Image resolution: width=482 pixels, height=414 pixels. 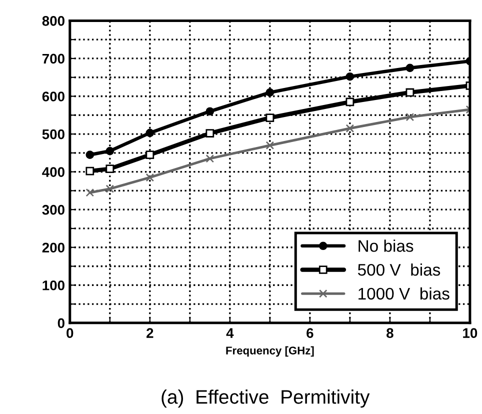 What do you see at coordinates (470, 333) in the screenshot?
I see `x-tick-label: 10` at bounding box center [470, 333].